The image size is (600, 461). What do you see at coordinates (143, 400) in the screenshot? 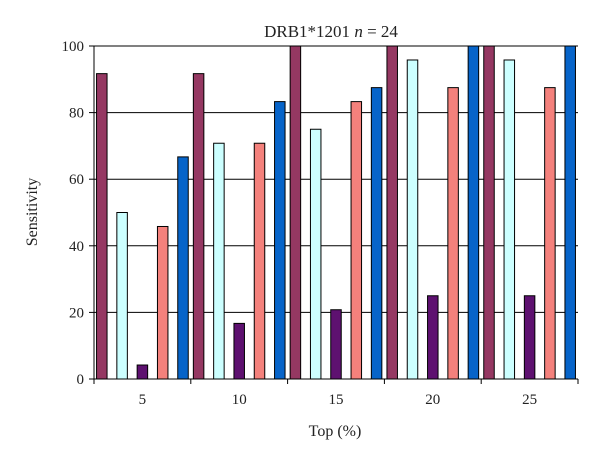
I see `x-tick-label: 5` at bounding box center [143, 400].